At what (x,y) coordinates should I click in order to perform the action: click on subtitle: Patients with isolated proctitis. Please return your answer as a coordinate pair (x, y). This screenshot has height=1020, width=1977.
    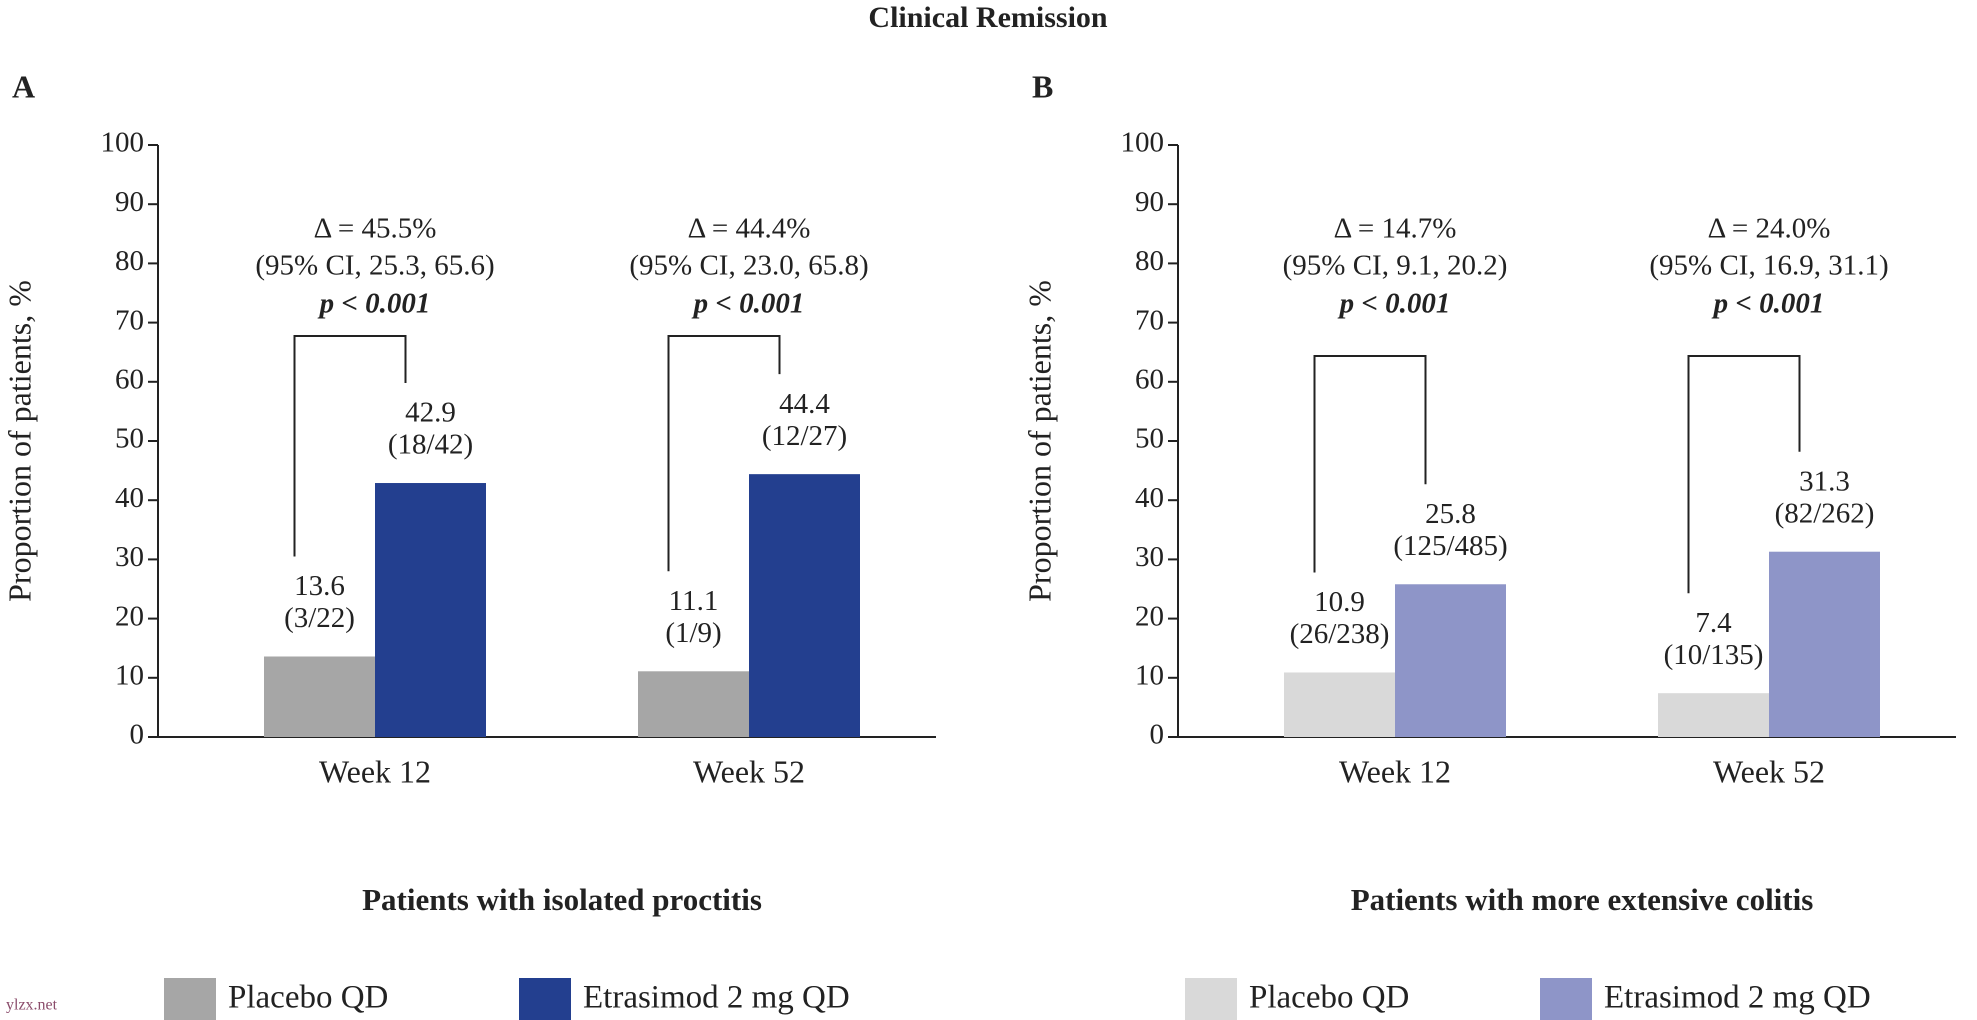
    Looking at the image, I should click on (562, 899).